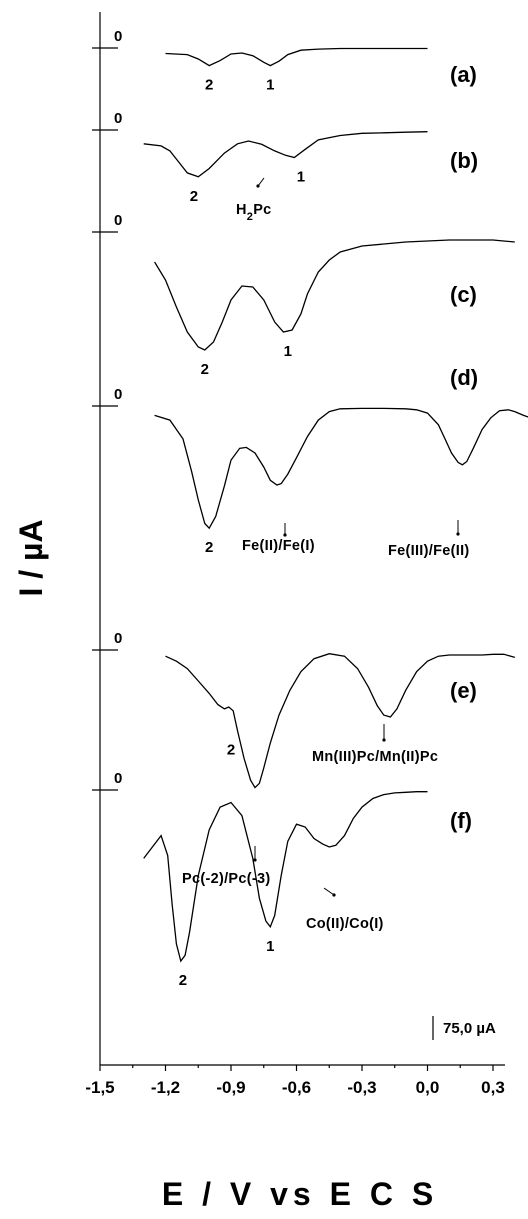 The image size is (528, 1219). What do you see at coordinates (429, 551) in the screenshot?
I see `annotation-label: Fe(III)/Fe(II)` at bounding box center [429, 551].